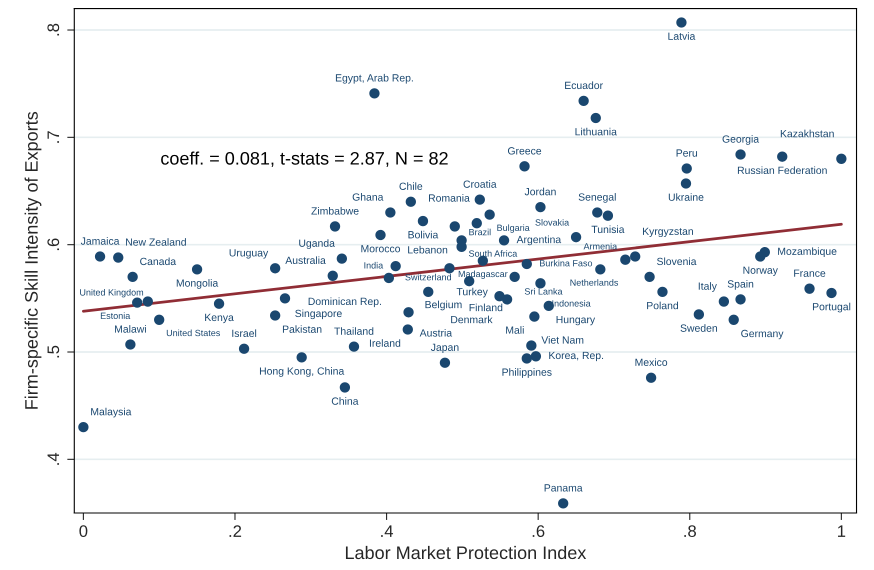 The width and height of the screenshot is (874, 570). What do you see at coordinates (594, 282) in the screenshot?
I see `annotation: Netherlands` at bounding box center [594, 282].